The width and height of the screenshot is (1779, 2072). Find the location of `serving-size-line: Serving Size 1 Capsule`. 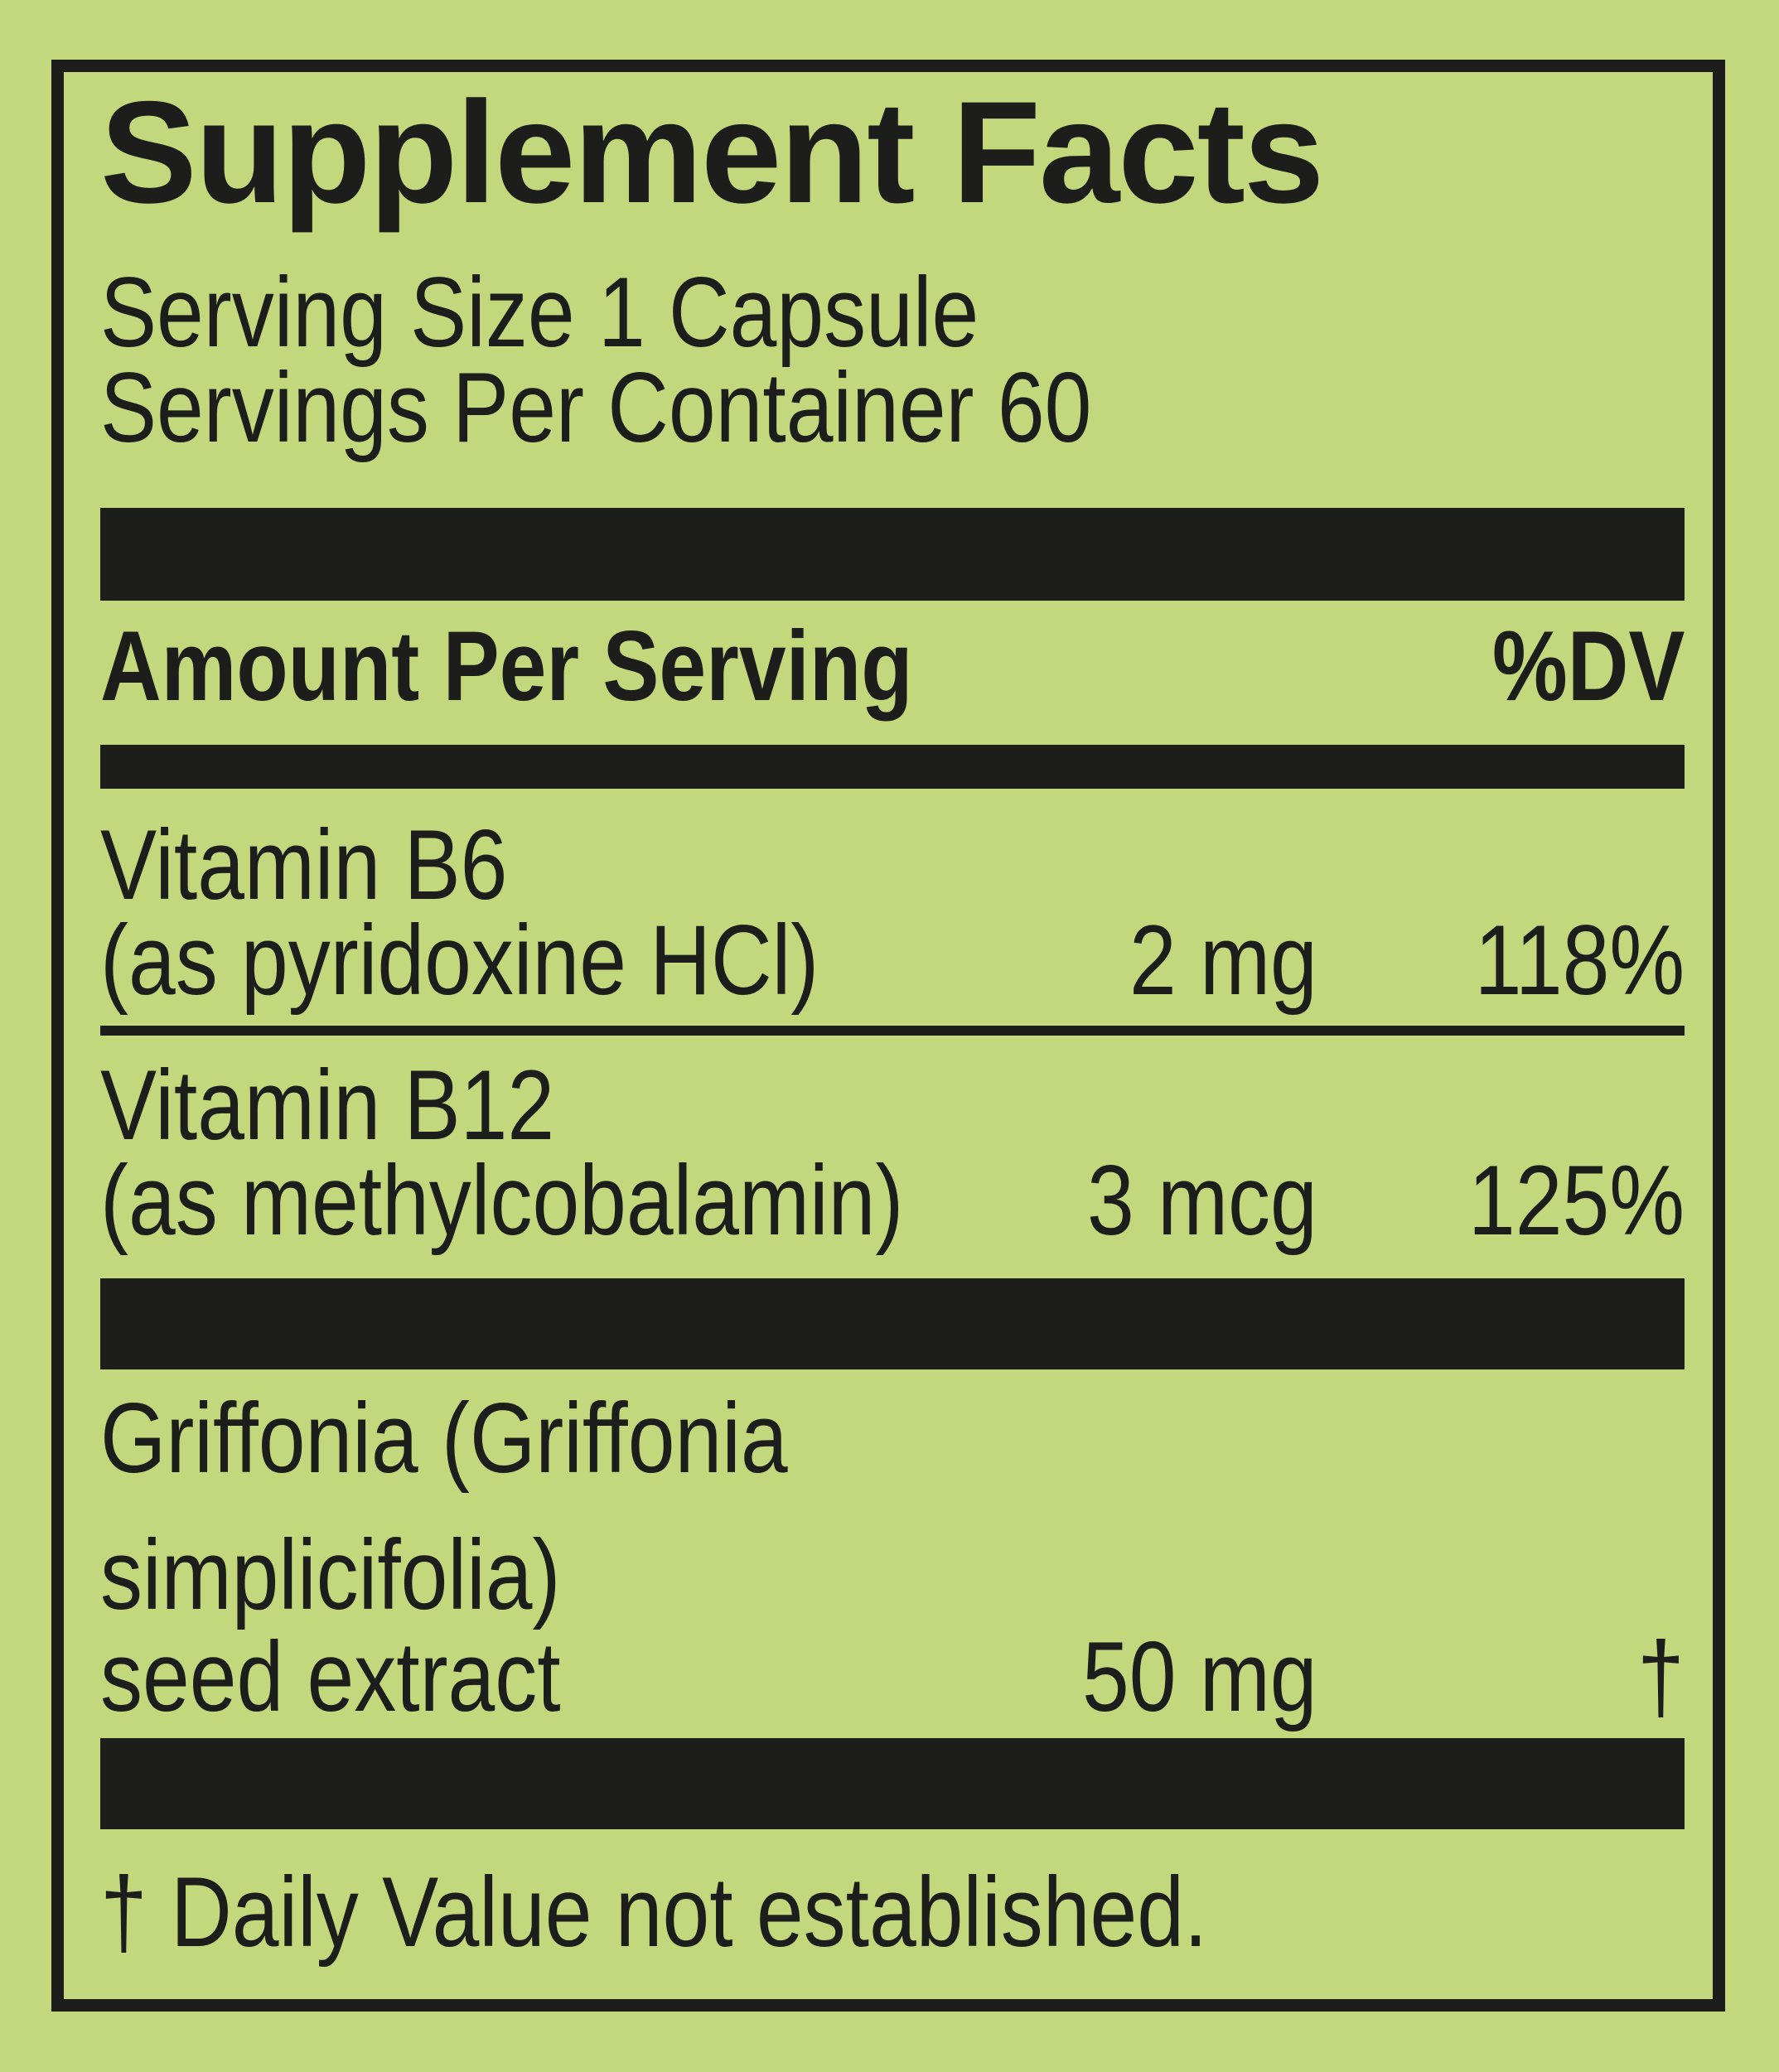

serving-size-line: Serving Size 1 Capsule is located at coordinates (617, 313).